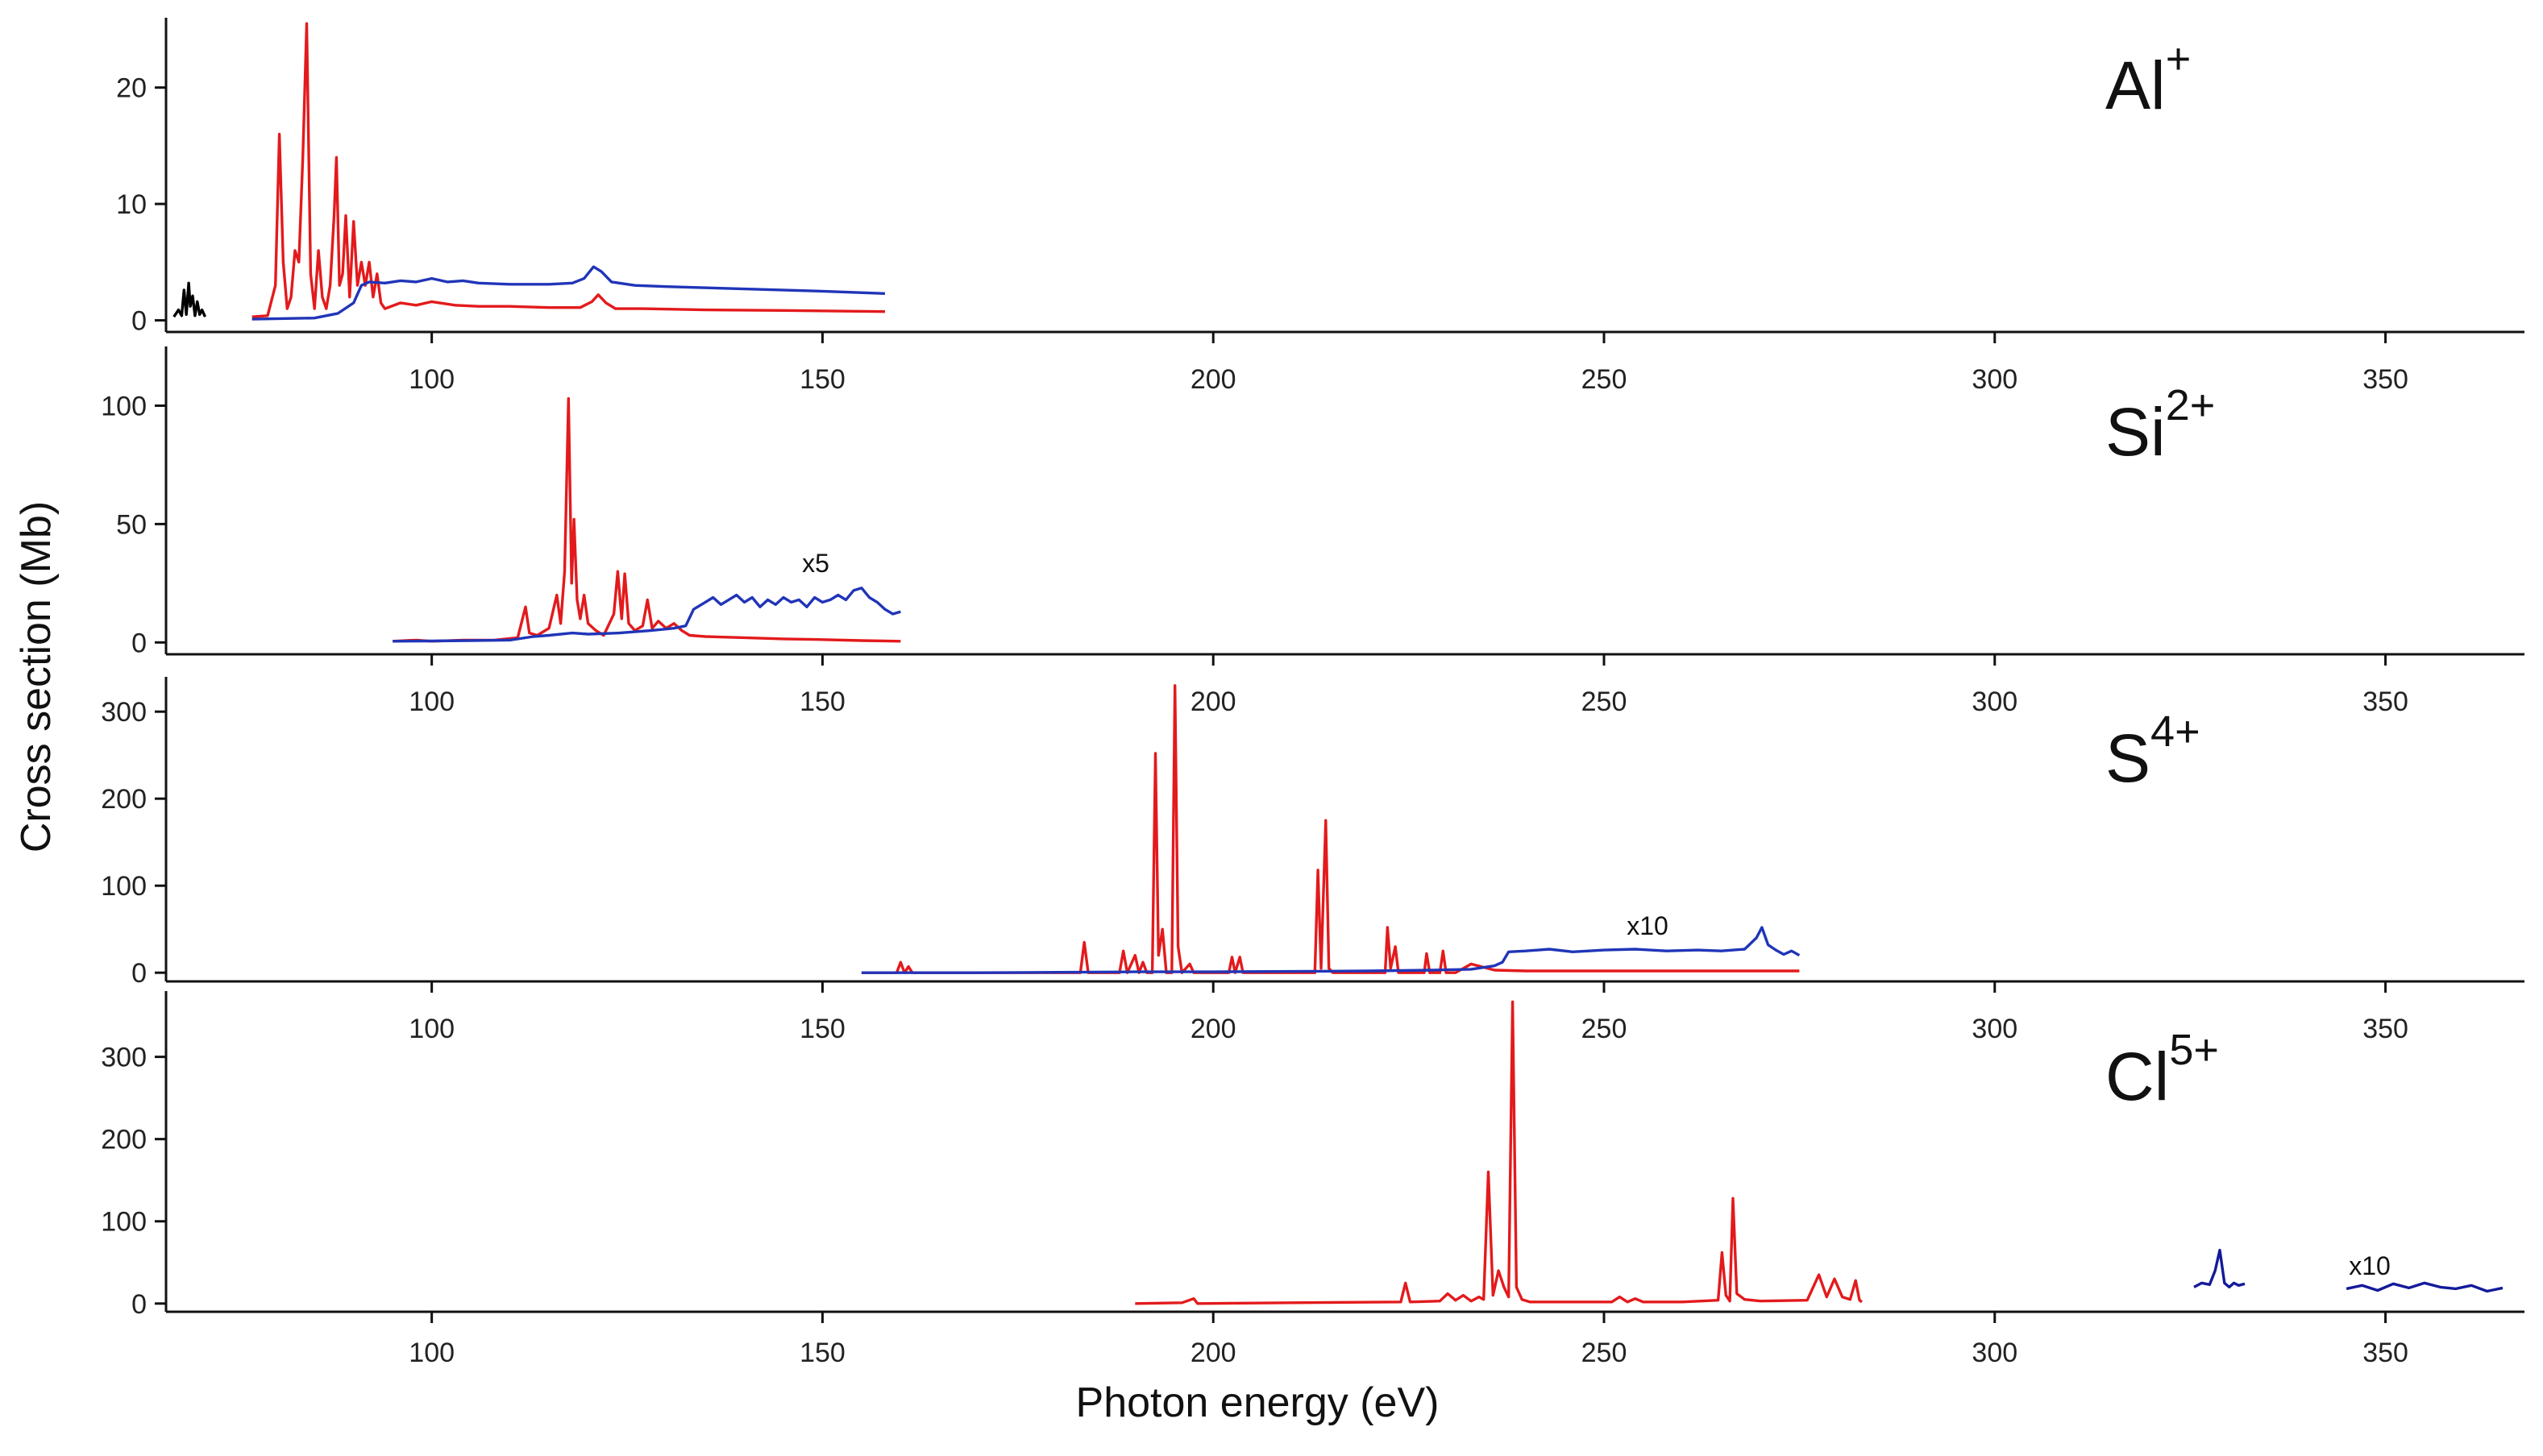 The width and height of the screenshot is (2543, 1456). Describe the element at coordinates (36, 676) in the screenshot. I see `y-axis-title: Cross section (Mb)` at that location.